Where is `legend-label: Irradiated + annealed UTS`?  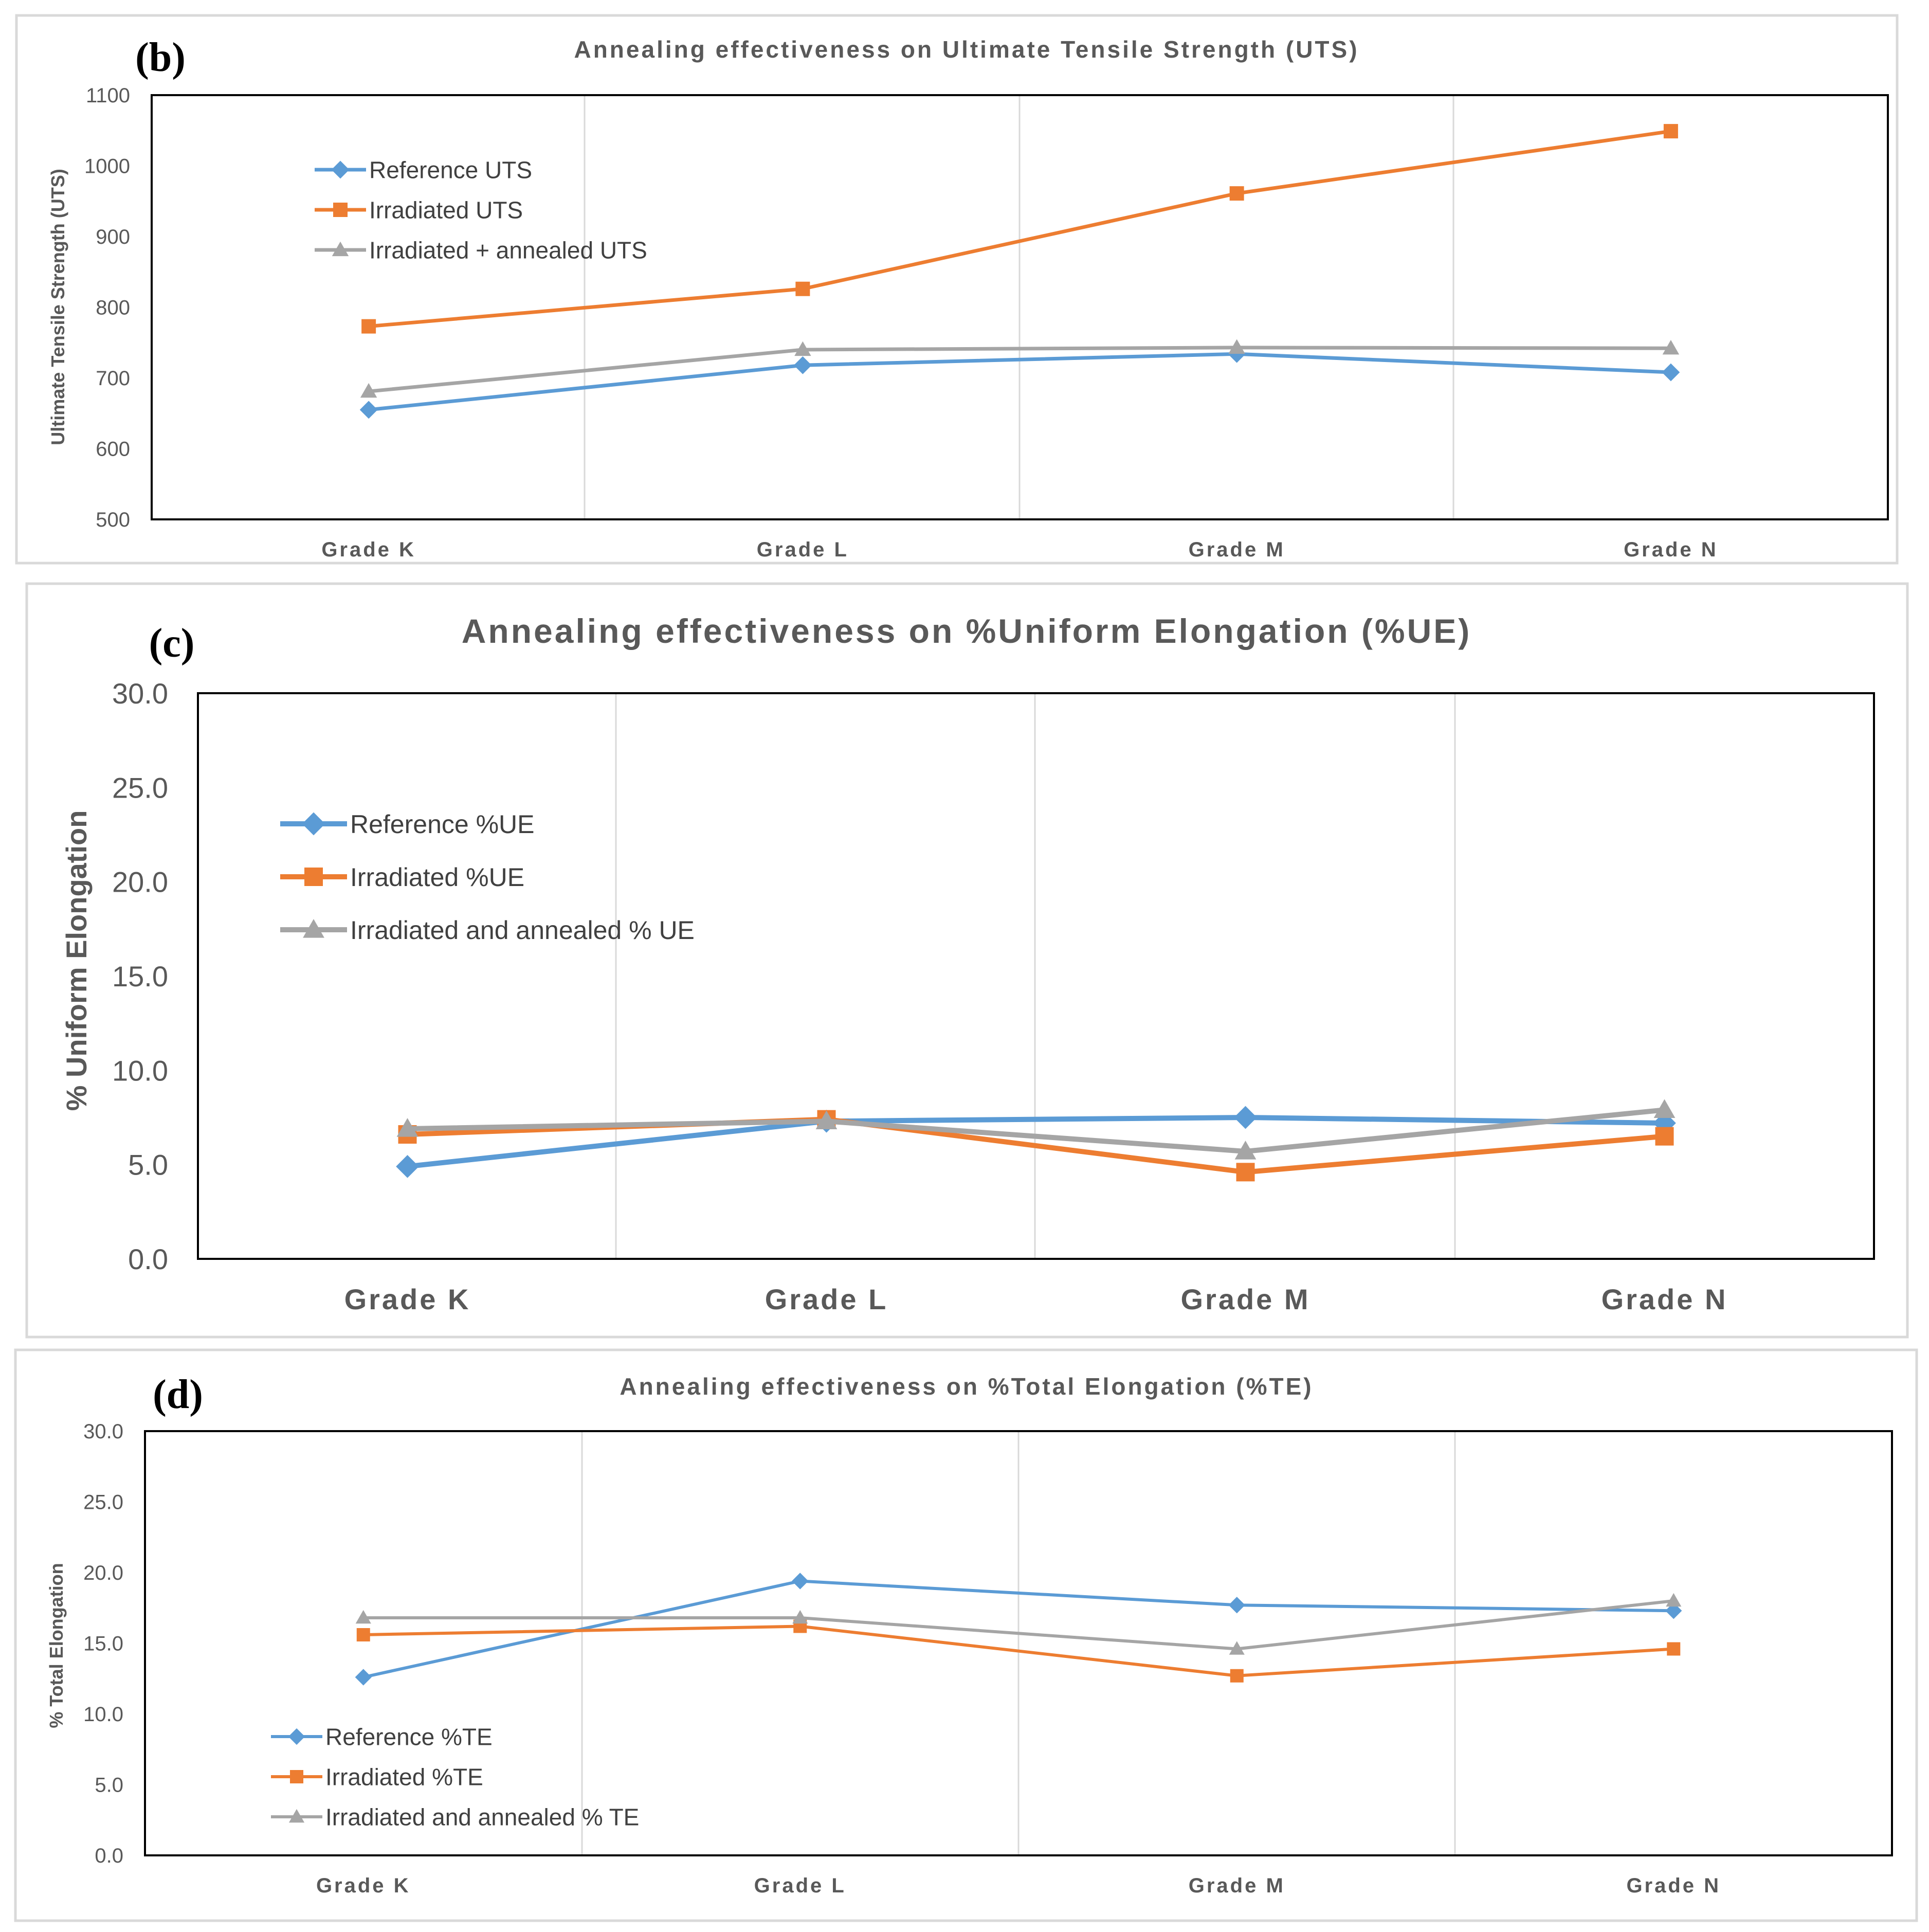
legend-label: Irradiated + annealed UTS is located at coordinates (508, 251).